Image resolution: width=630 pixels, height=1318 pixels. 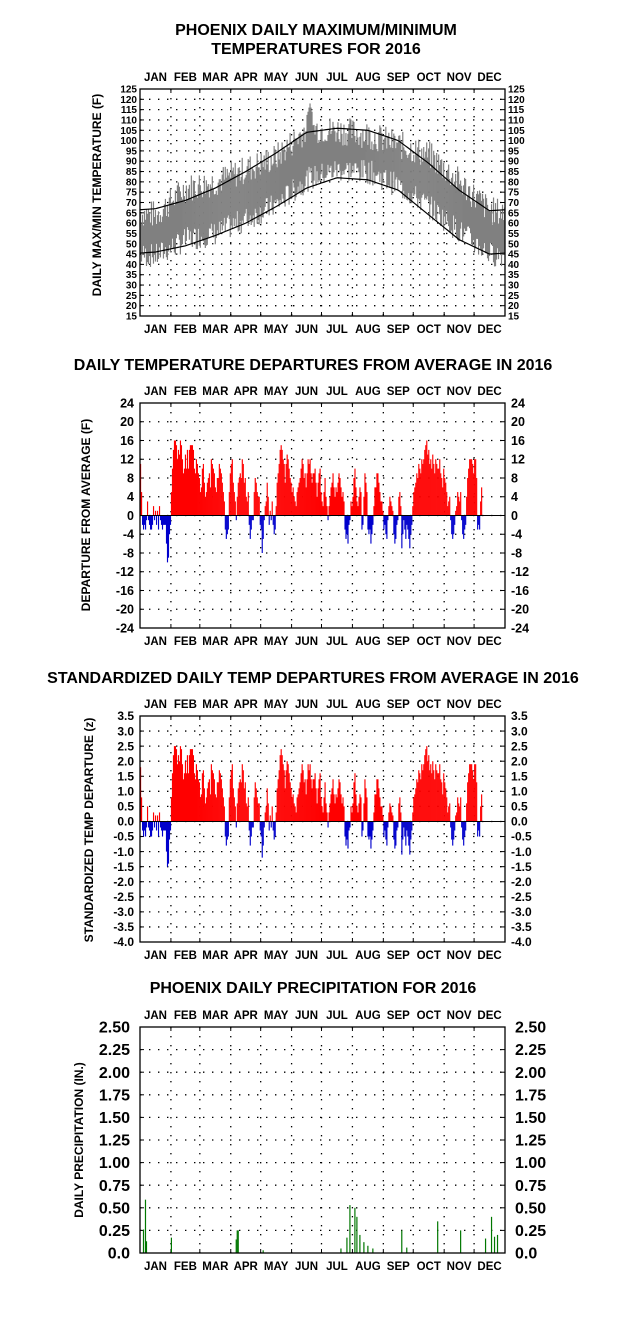 What do you see at coordinates (215, 956) in the screenshot?
I see `month-label-bottom: MAR` at bounding box center [215, 956].